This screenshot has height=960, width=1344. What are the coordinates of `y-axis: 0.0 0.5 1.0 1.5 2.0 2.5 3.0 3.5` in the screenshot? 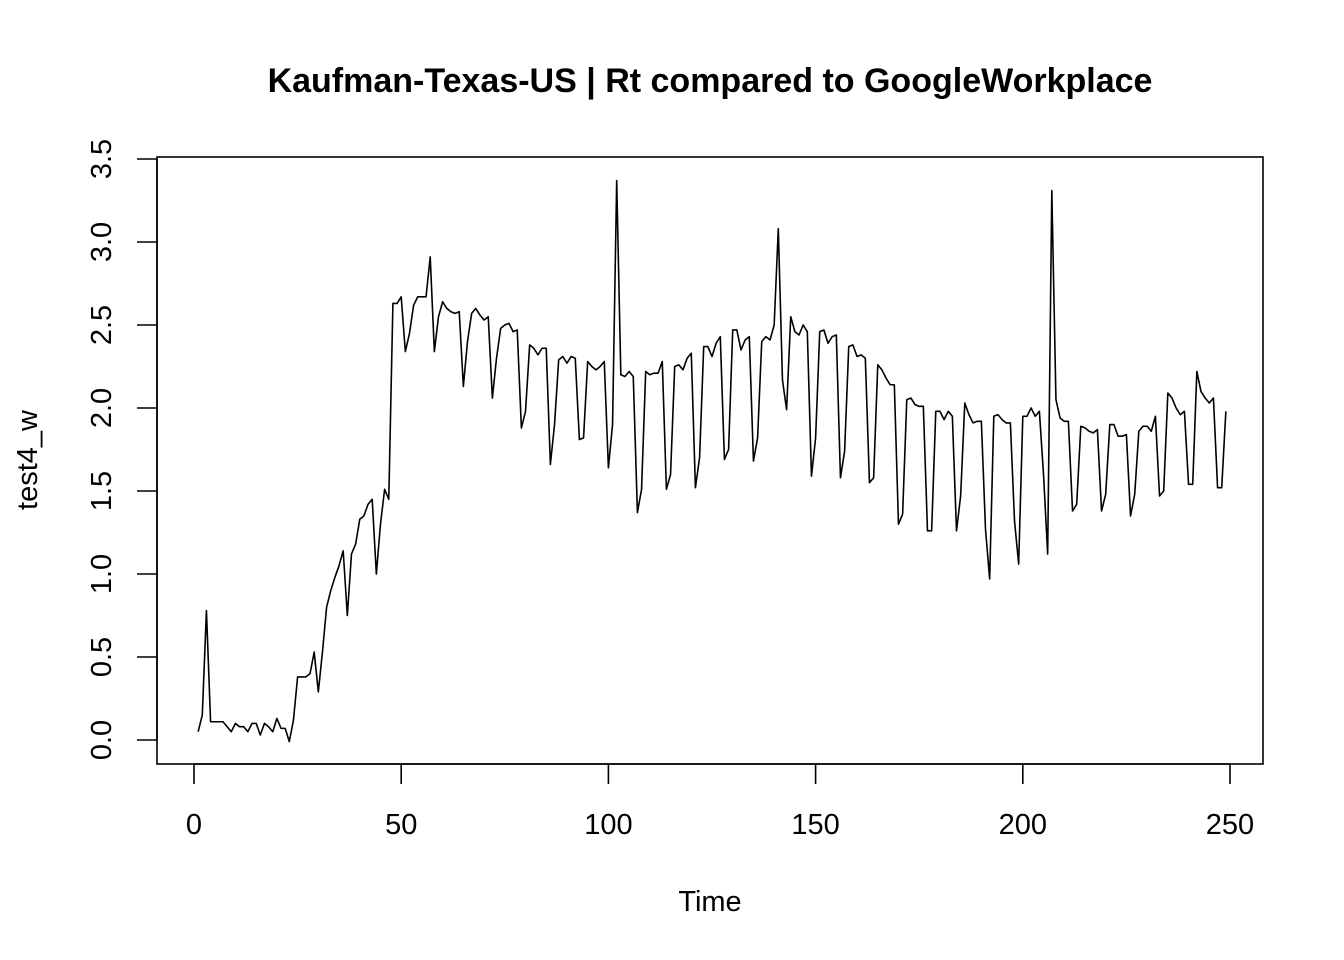 It's located at (122, 449).